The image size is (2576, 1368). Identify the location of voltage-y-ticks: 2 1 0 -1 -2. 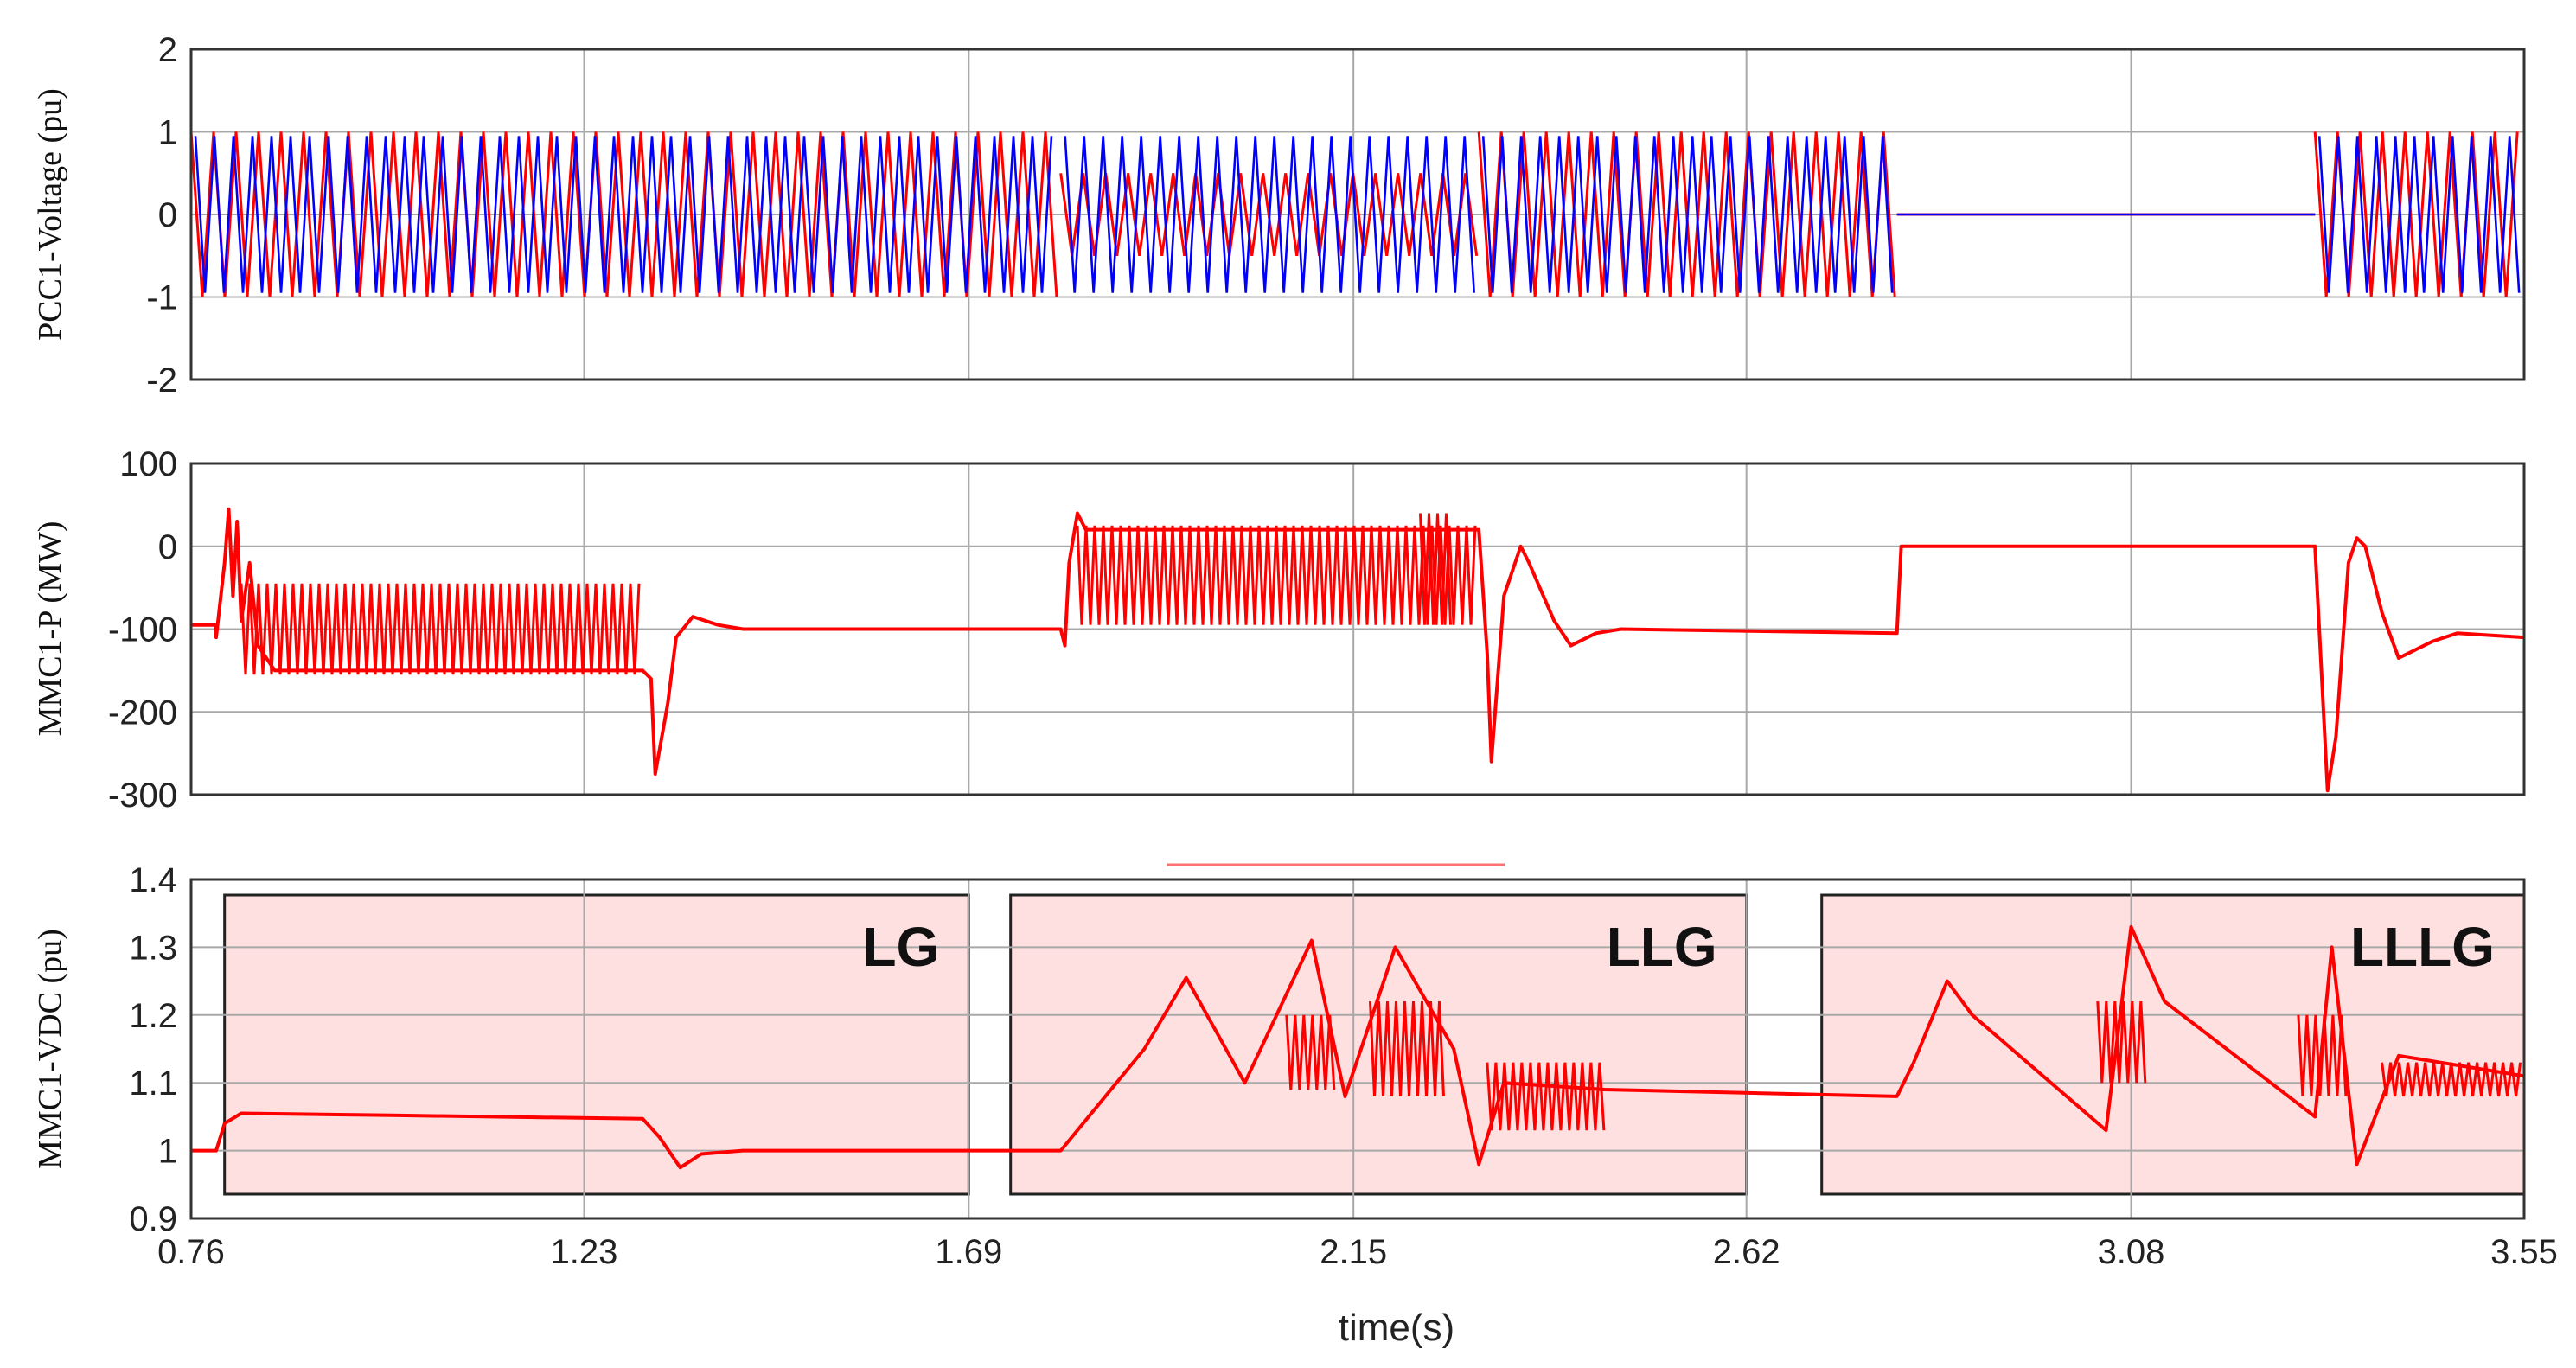
(162, 215).